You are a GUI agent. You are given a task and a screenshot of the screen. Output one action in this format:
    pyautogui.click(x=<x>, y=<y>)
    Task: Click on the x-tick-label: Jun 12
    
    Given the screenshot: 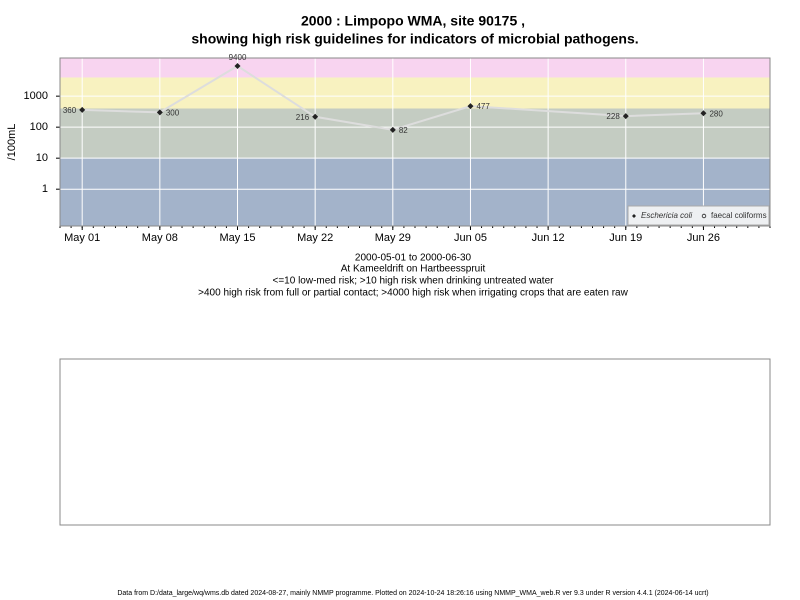 What is the action you would take?
    pyautogui.click(x=548, y=238)
    